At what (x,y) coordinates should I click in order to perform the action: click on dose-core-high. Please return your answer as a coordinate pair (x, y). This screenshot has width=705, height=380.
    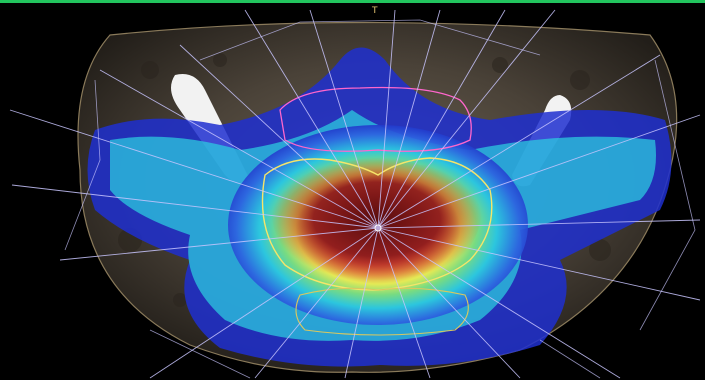
    Looking at the image, I should click on (377, 219).